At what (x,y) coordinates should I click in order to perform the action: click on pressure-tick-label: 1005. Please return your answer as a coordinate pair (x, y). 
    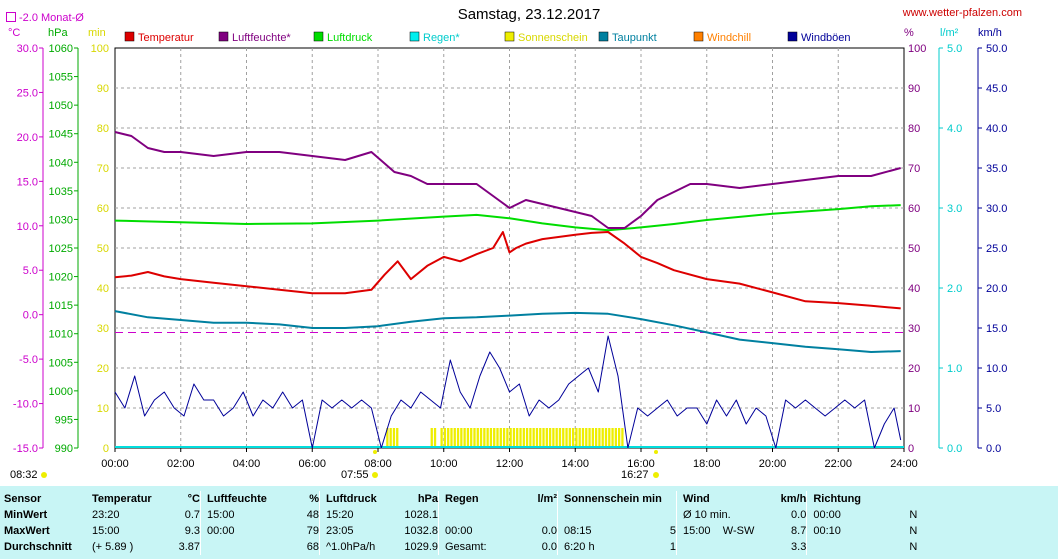
    Looking at the image, I should click on (61, 363).